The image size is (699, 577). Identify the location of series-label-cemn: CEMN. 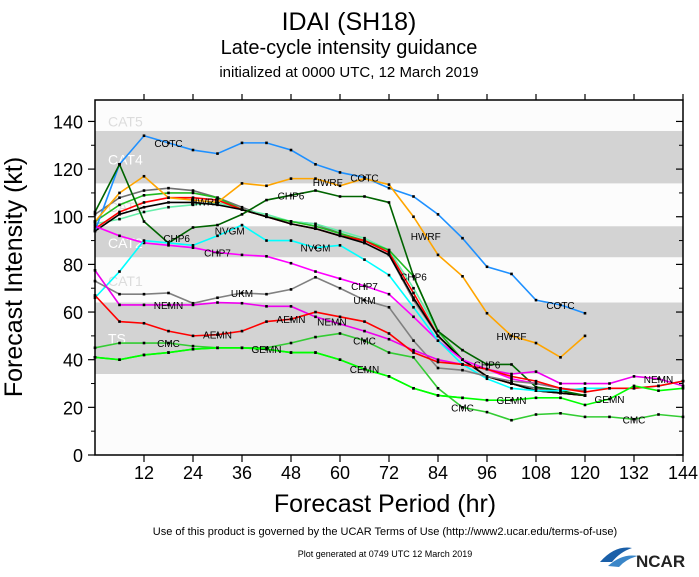
(364, 370).